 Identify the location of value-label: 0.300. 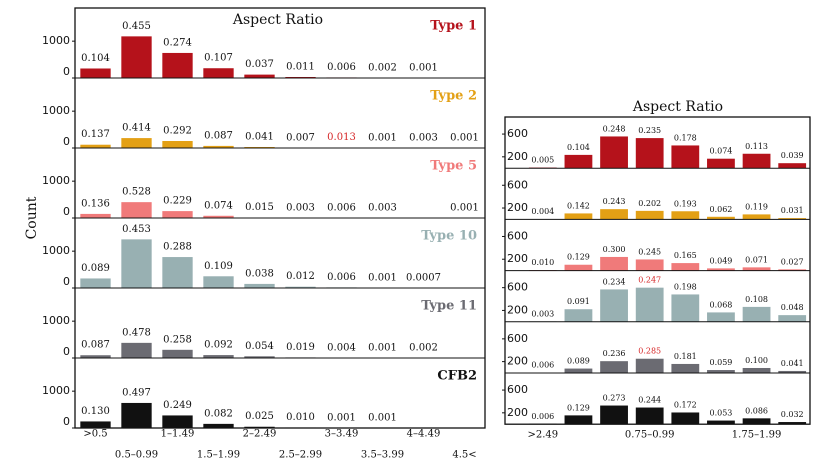
(614, 249).